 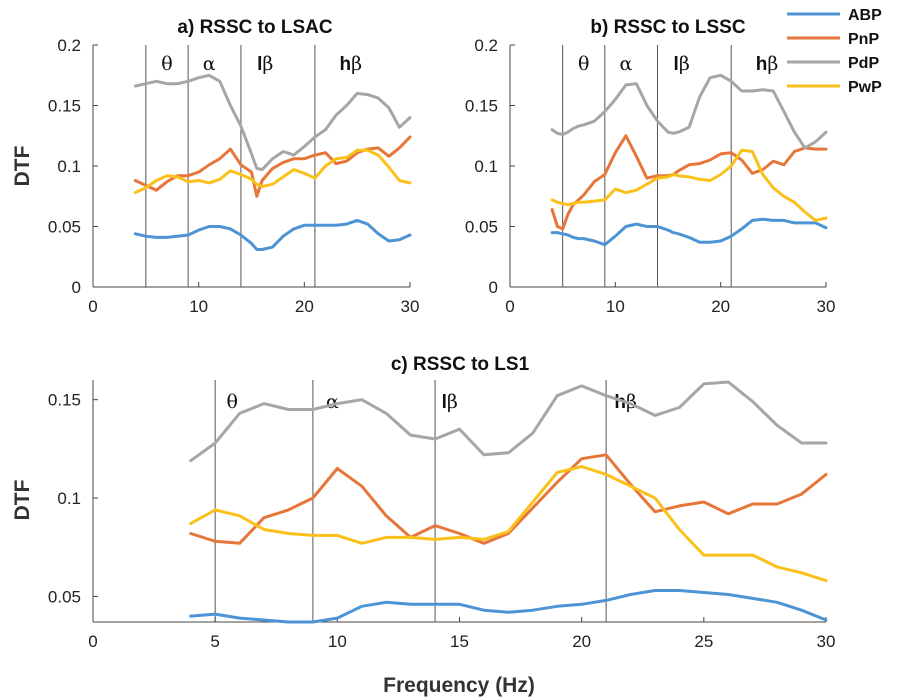 I want to click on x-tick-label: 25, so click(x=703, y=641).